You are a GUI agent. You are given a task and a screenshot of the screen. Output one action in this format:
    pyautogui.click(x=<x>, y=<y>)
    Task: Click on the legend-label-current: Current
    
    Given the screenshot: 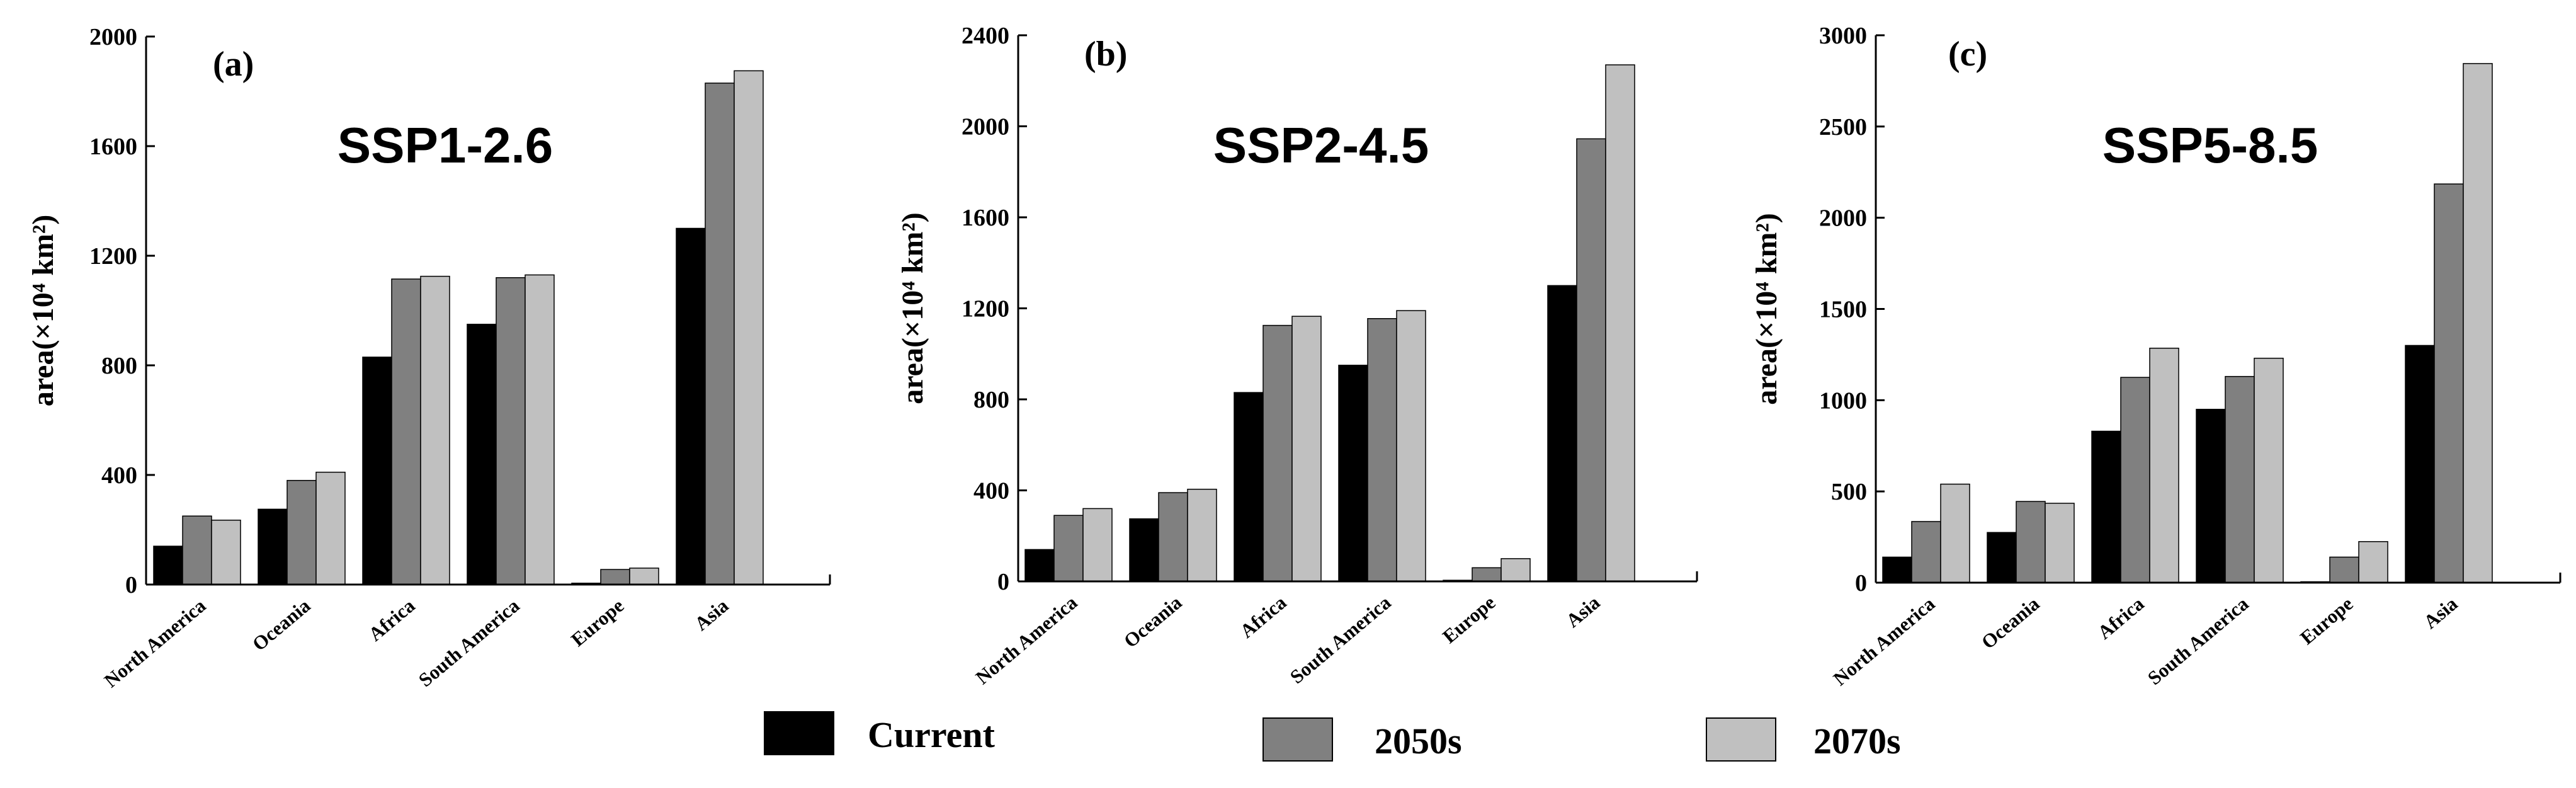 What is the action you would take?
    pyautogui.click(x=932, y=734)
    